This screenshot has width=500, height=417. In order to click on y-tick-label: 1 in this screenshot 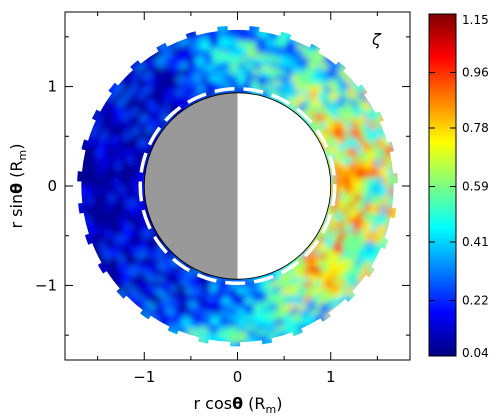, I will do `click(52, 87)`.